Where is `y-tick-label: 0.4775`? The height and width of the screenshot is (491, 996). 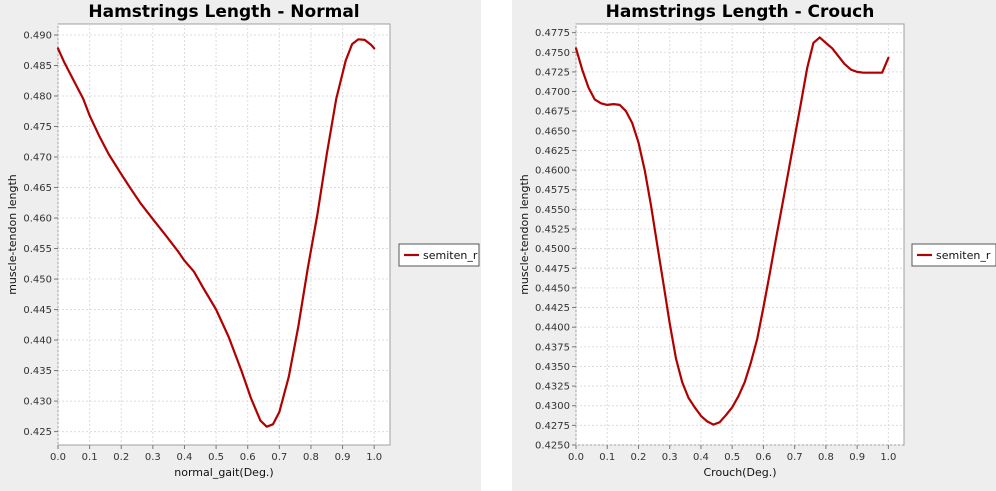 y-tick-label: 0.4775 is located at coordinates (552, 33).